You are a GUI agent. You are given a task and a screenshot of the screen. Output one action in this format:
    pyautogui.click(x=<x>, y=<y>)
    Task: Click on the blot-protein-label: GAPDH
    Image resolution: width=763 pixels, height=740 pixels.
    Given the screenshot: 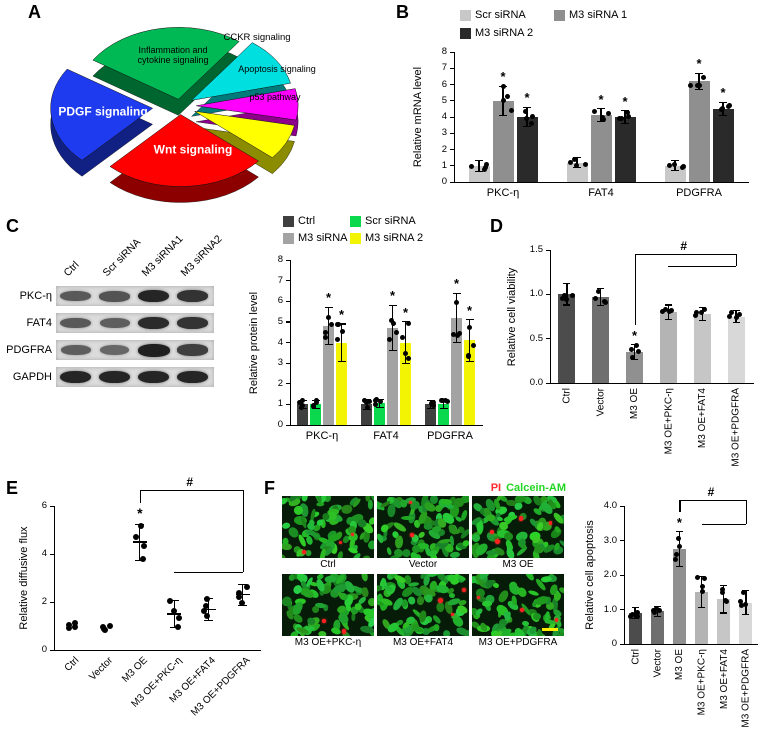 What is the action you would take?
    pyautogui.click(x=32, y=377)
    